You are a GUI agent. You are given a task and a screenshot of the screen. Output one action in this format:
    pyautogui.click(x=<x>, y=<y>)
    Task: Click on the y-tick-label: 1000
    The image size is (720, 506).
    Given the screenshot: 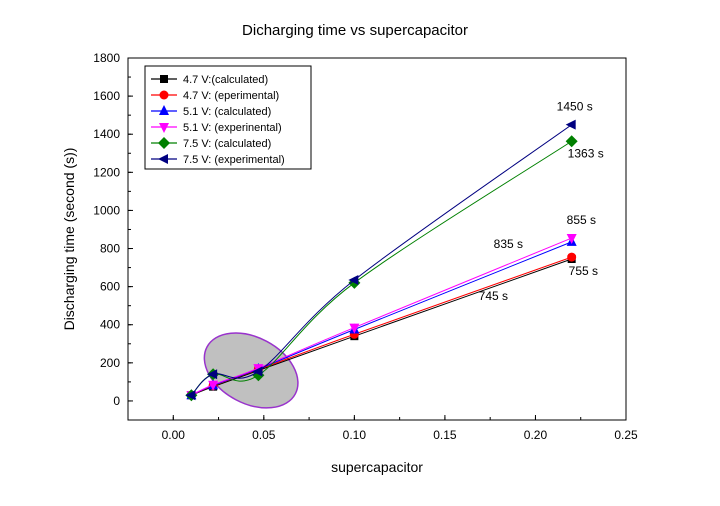 What is the action you would take?
    pyautogui.click(x=106, y=210)
    